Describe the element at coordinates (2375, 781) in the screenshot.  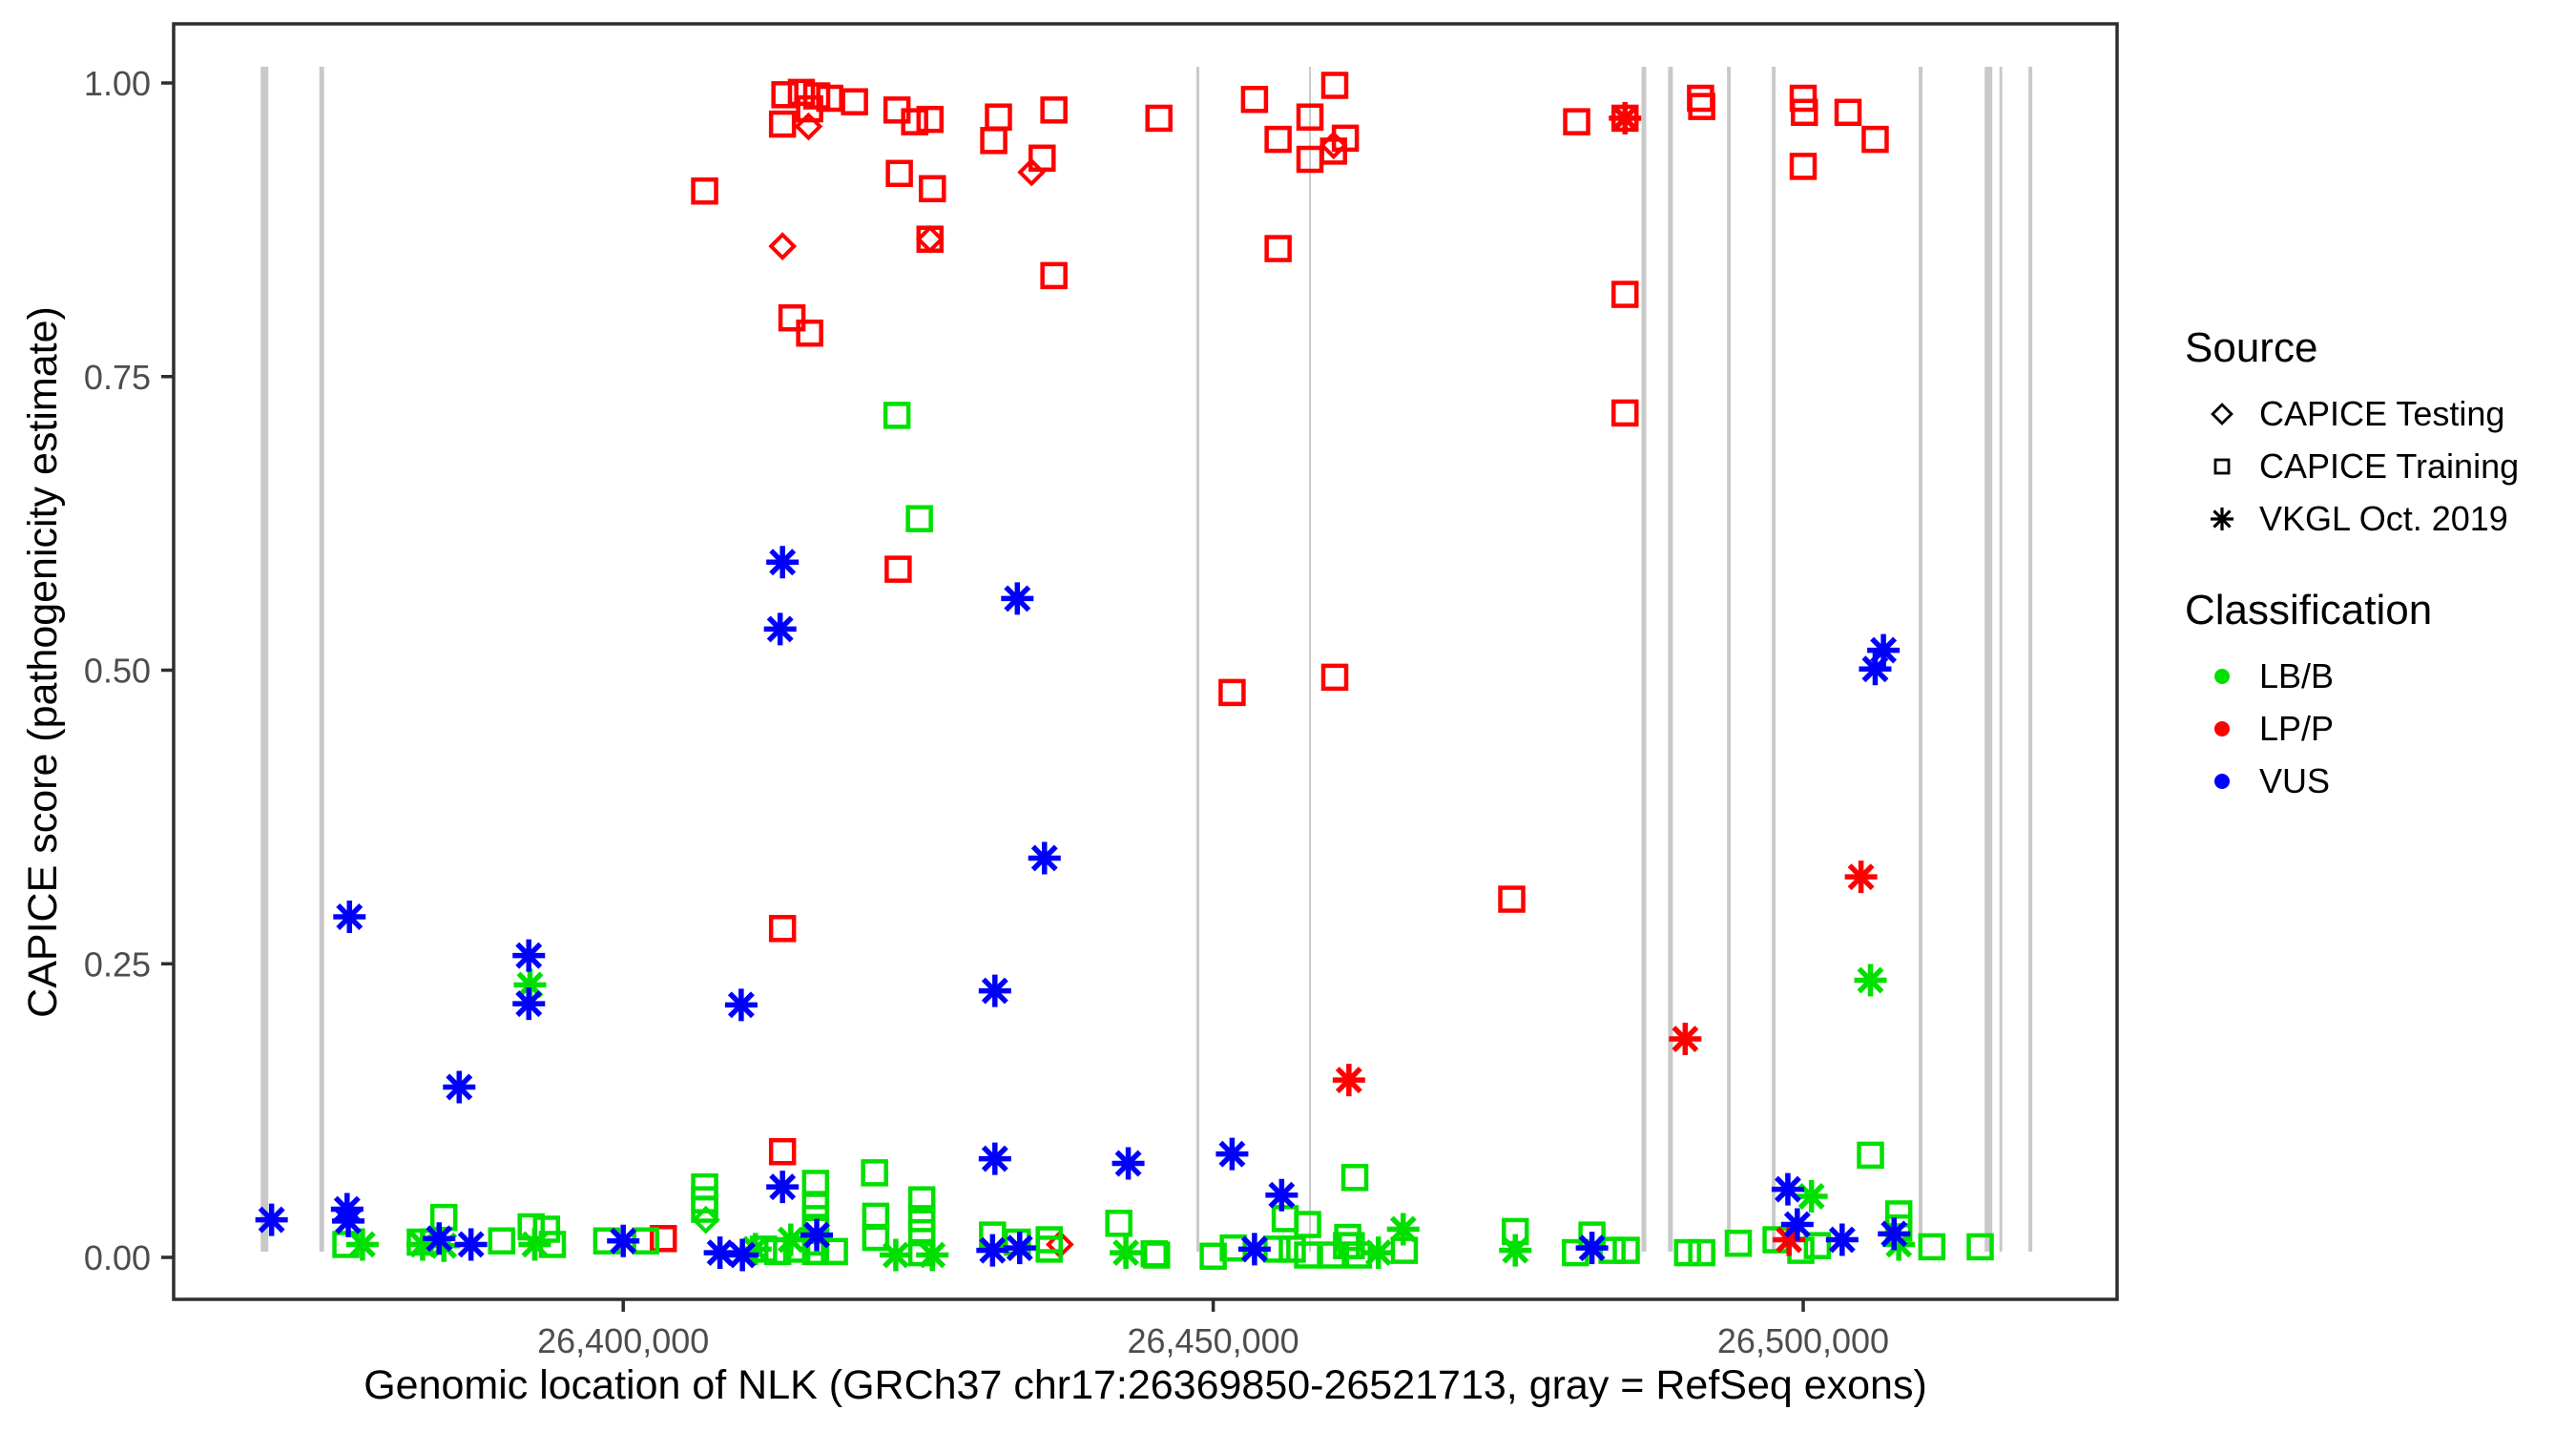
I see `legend-item-vus: VUS` at that location.